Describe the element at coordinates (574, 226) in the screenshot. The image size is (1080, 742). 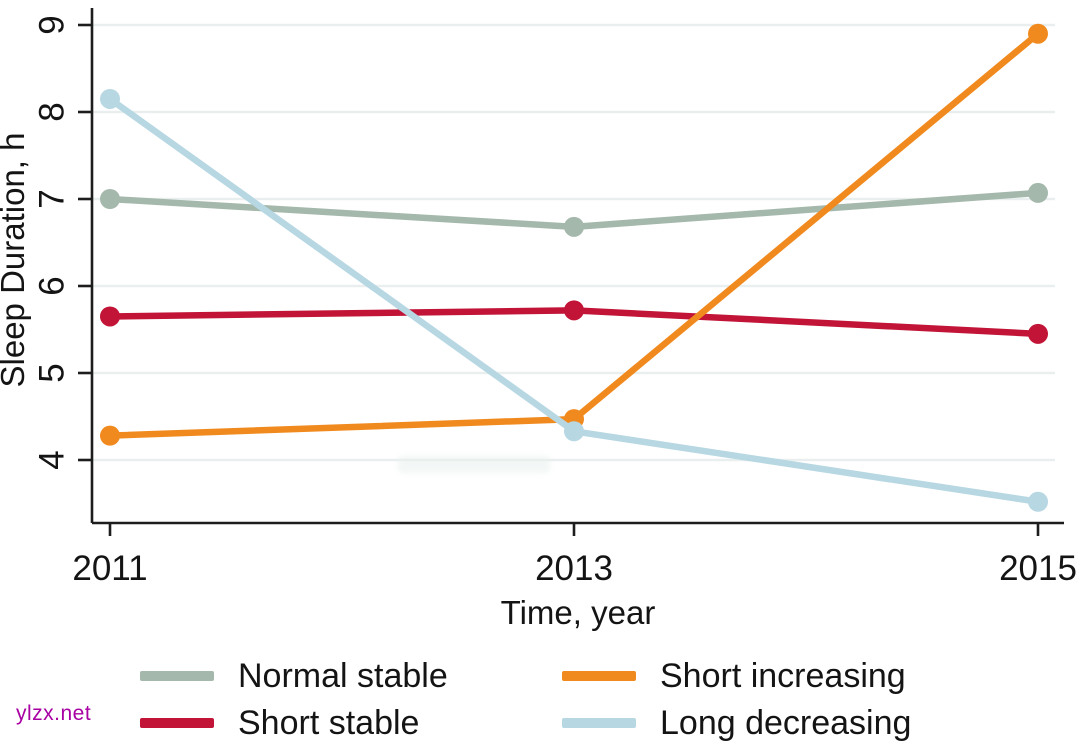
I see `data-point-normal-stable-2013` at that location.